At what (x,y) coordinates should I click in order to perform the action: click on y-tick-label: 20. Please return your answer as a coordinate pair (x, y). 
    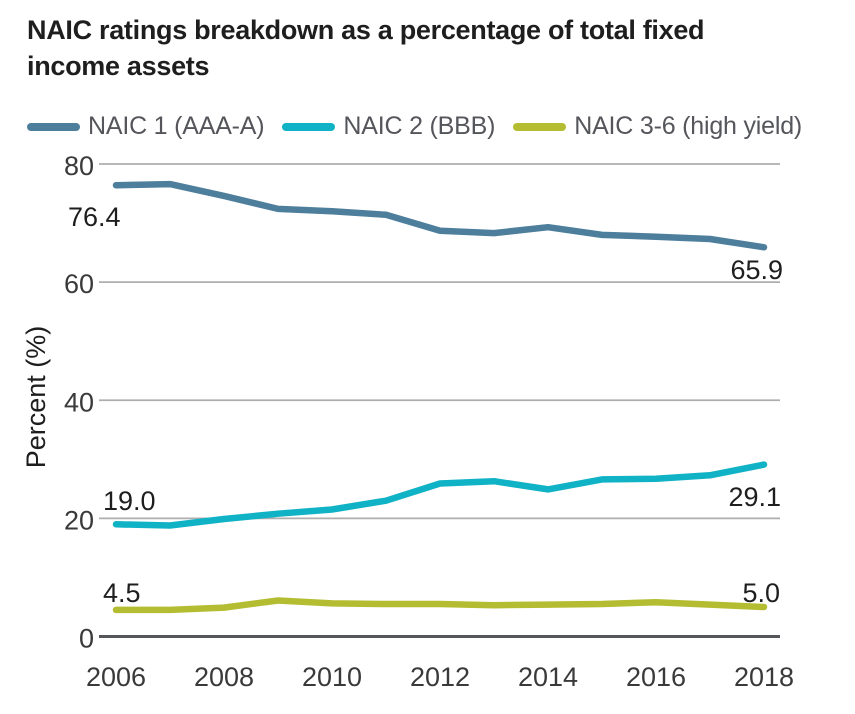
    Looking at the image, I should click on (79, 520).